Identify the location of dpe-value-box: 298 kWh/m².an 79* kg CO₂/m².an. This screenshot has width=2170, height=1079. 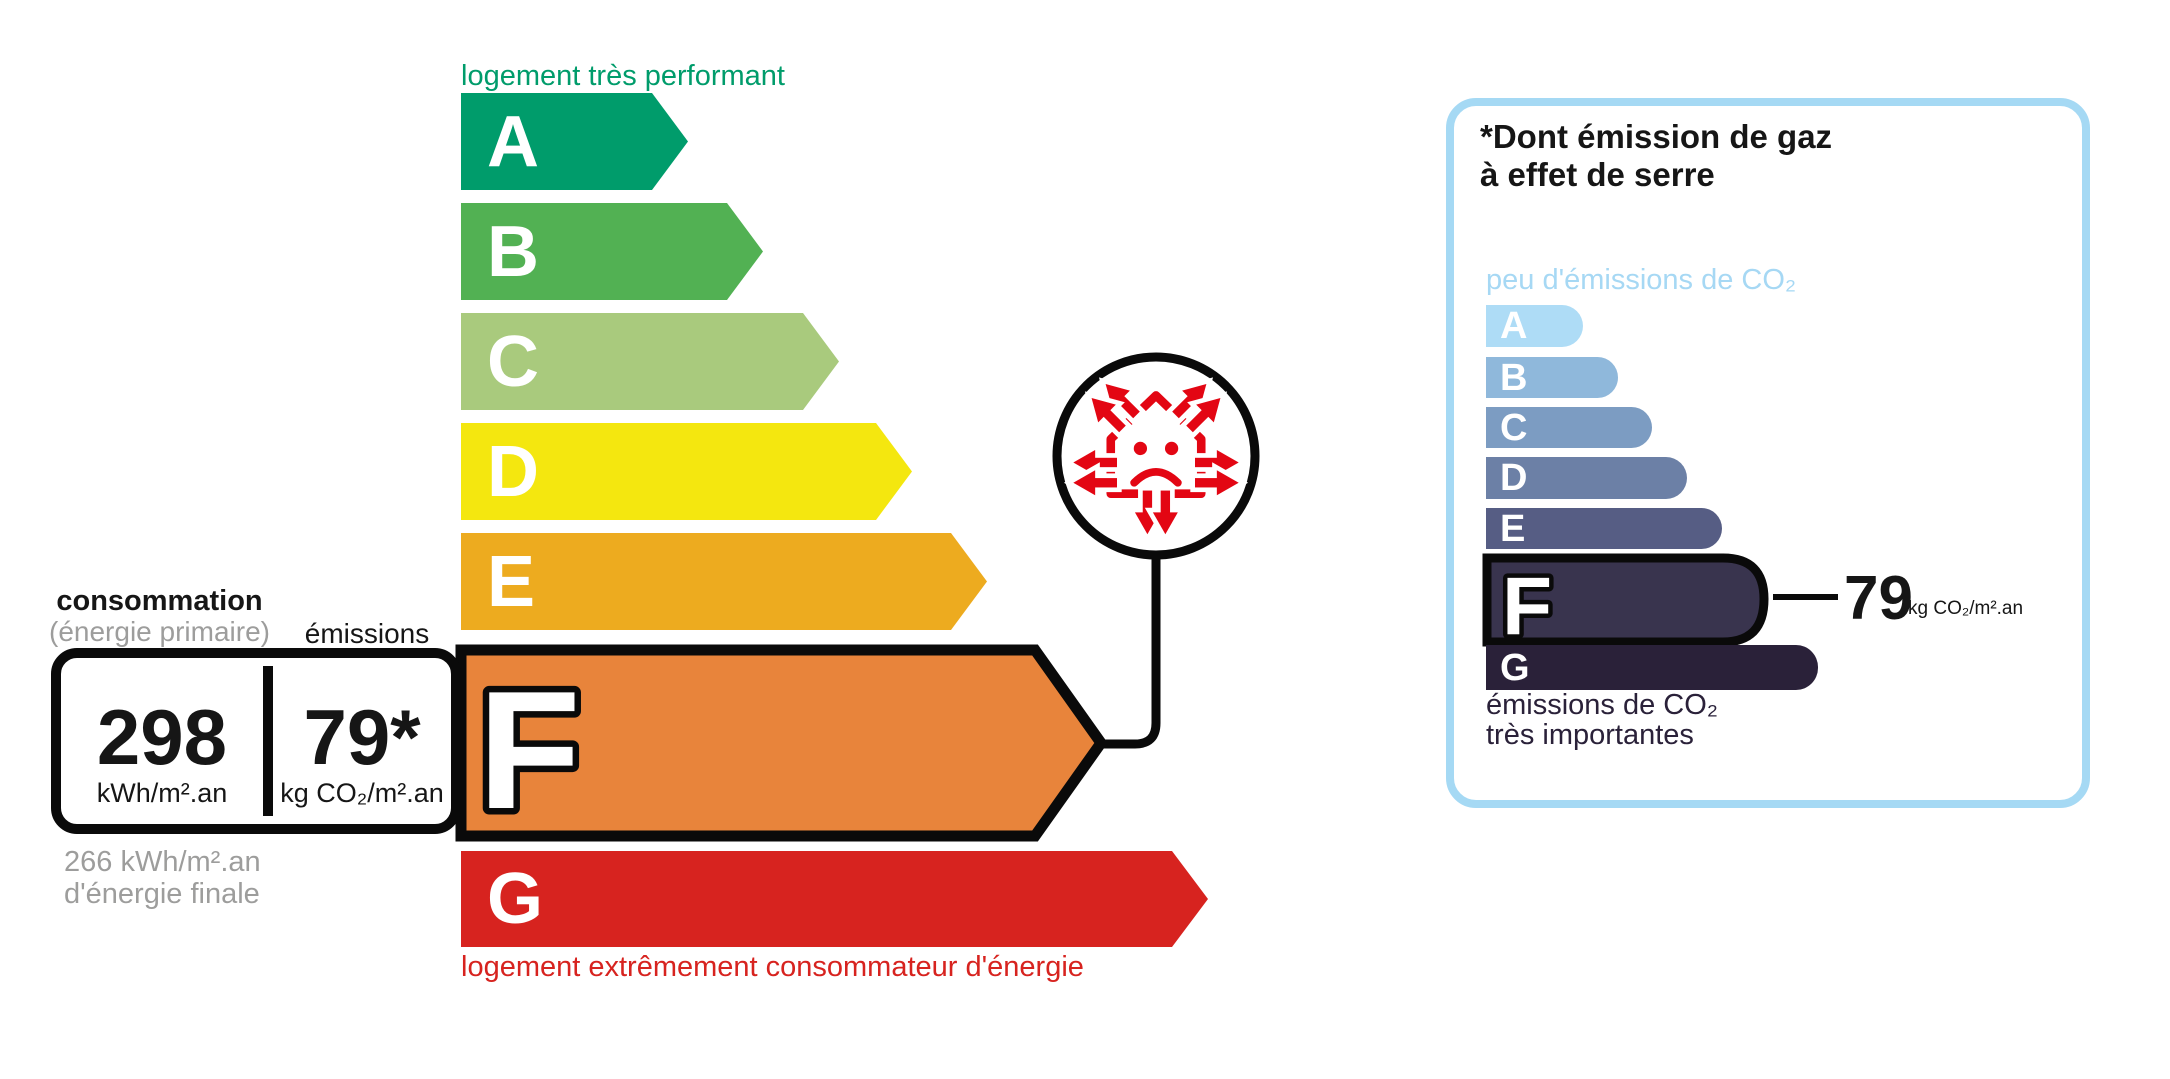
(256, 741).